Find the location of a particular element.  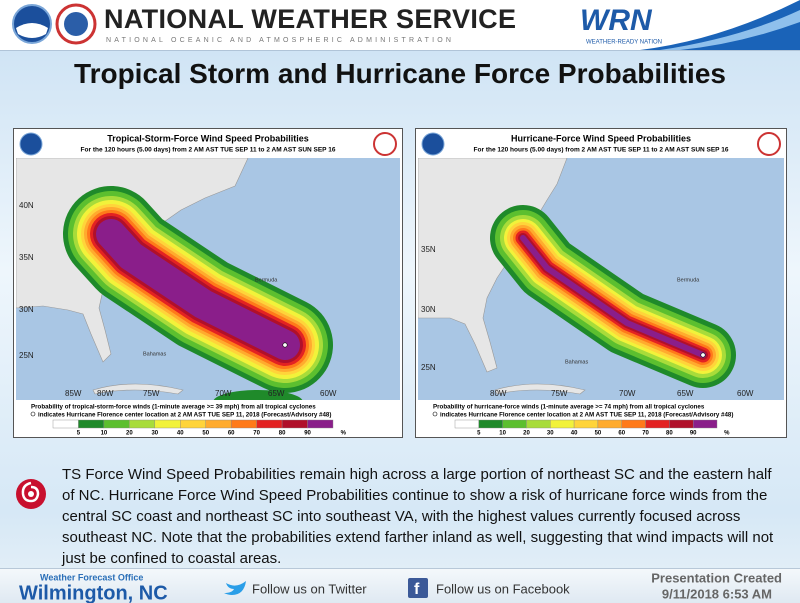

lon-label: 70W is located at coordinates (223, 393).